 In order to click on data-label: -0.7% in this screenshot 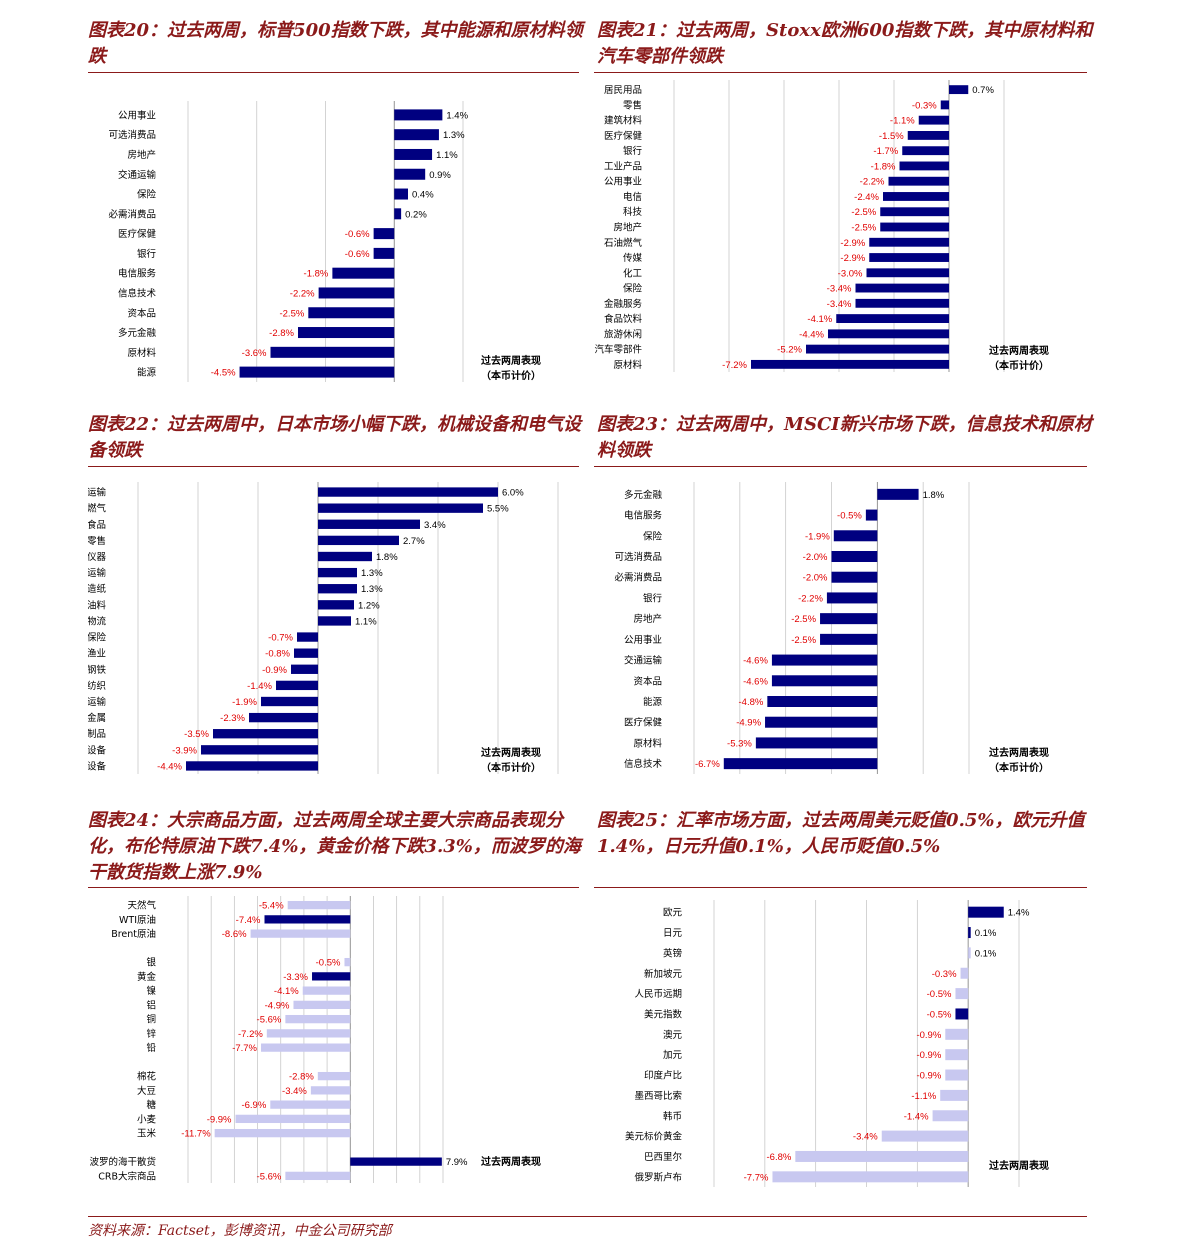, I will do `click(280, 638)`.